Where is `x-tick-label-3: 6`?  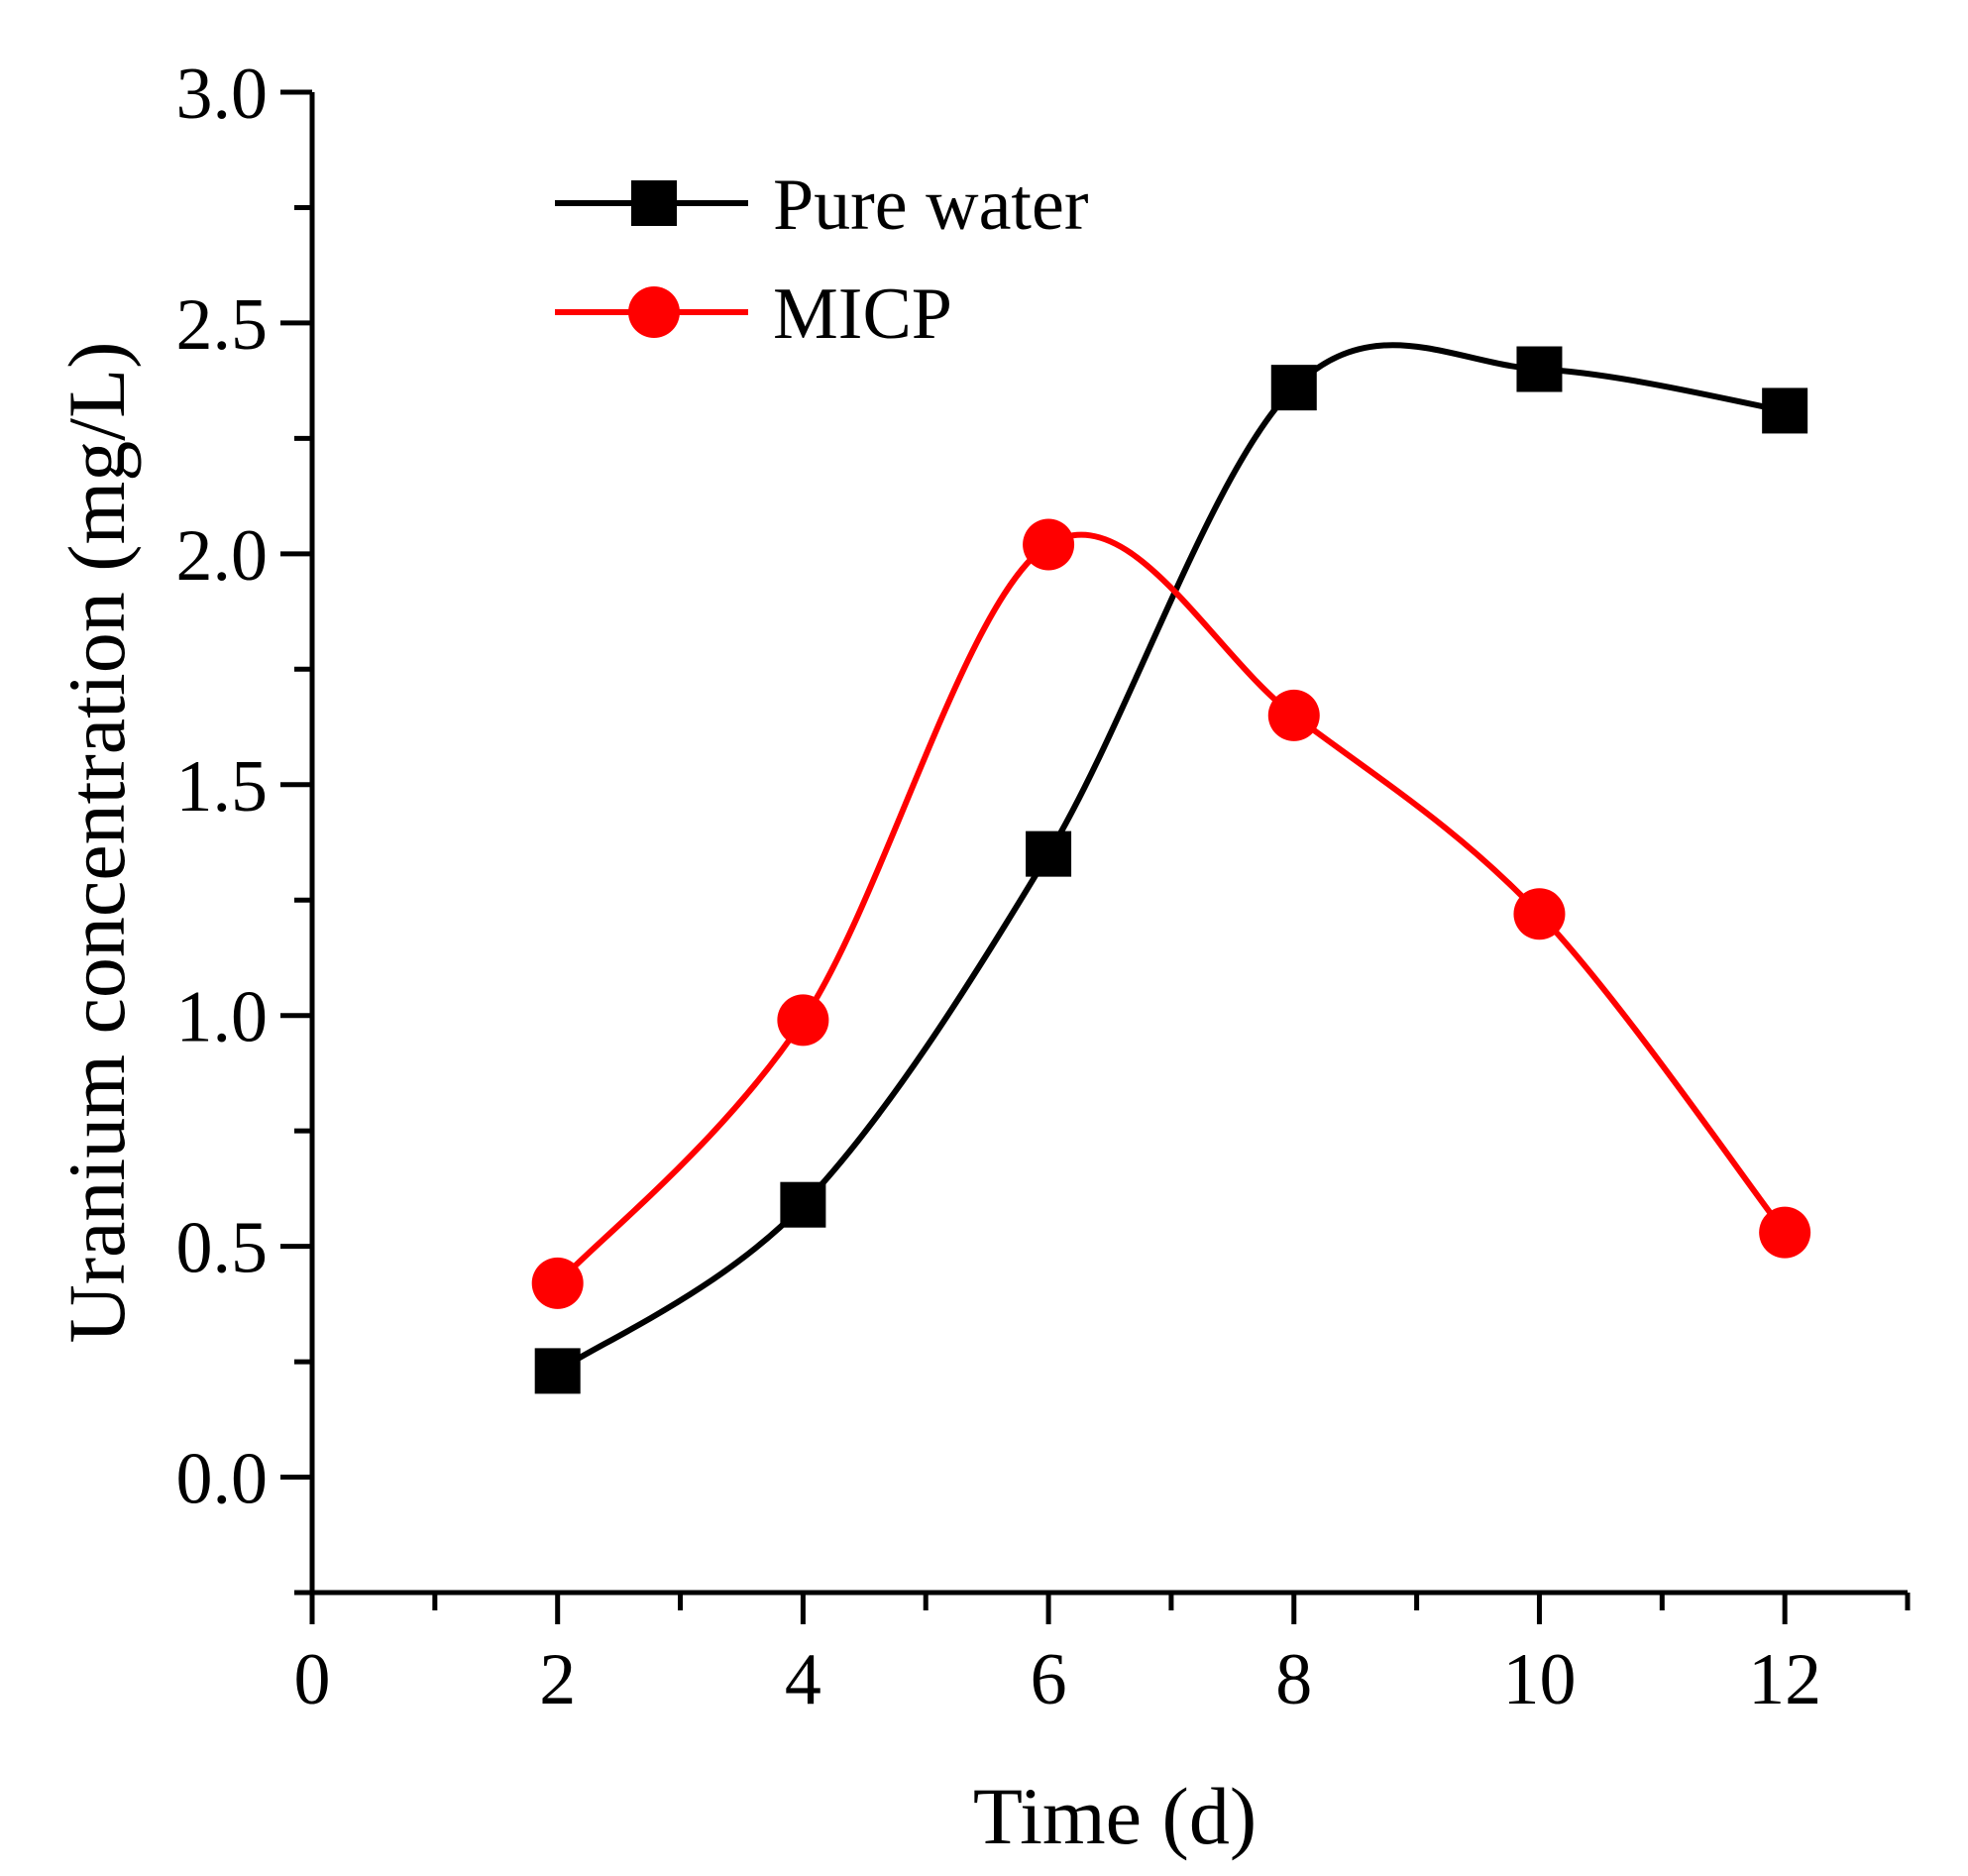 x-tick-label-3: 6 is located at coordinates (1049, 1679).